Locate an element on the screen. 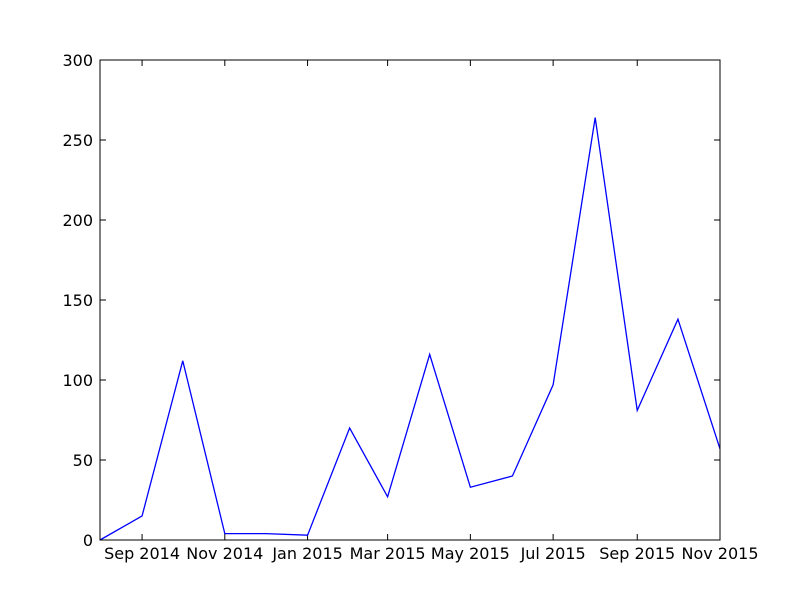 Image resolution: width=800 pixels, height=605 pixels. y-tick-label: 250 is located at coordinates (77, 140).